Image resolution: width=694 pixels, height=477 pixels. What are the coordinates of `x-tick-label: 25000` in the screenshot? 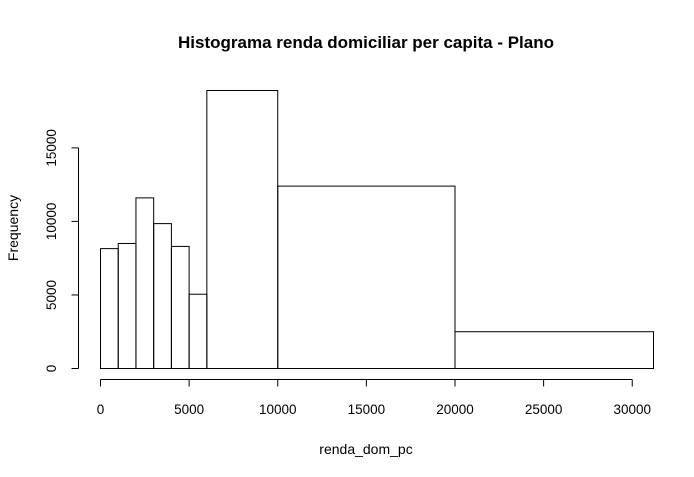 It's located at (544, 409).